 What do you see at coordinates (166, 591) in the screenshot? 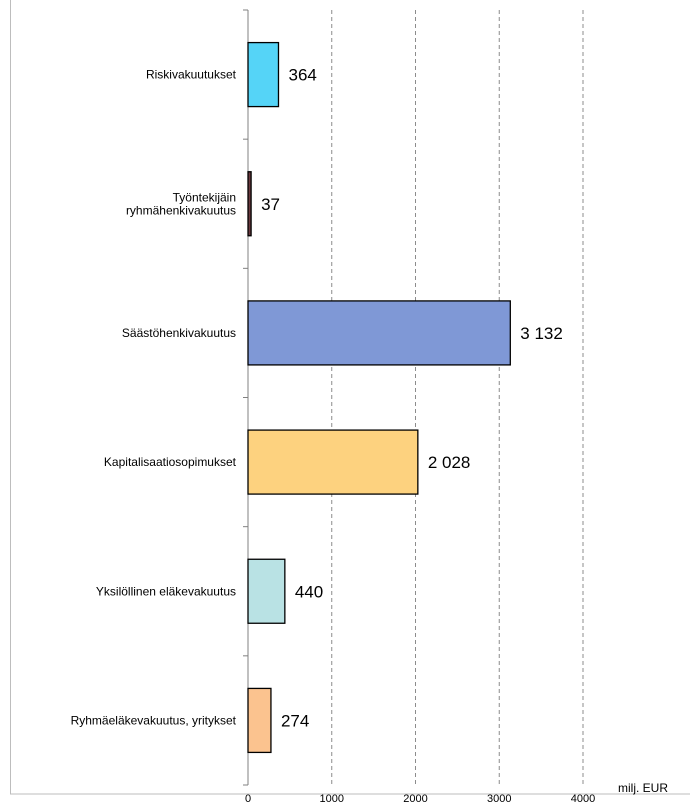
I see `category-label-4: Yksilöllinen eläkevakuutus` at bounding box center [166, 591].